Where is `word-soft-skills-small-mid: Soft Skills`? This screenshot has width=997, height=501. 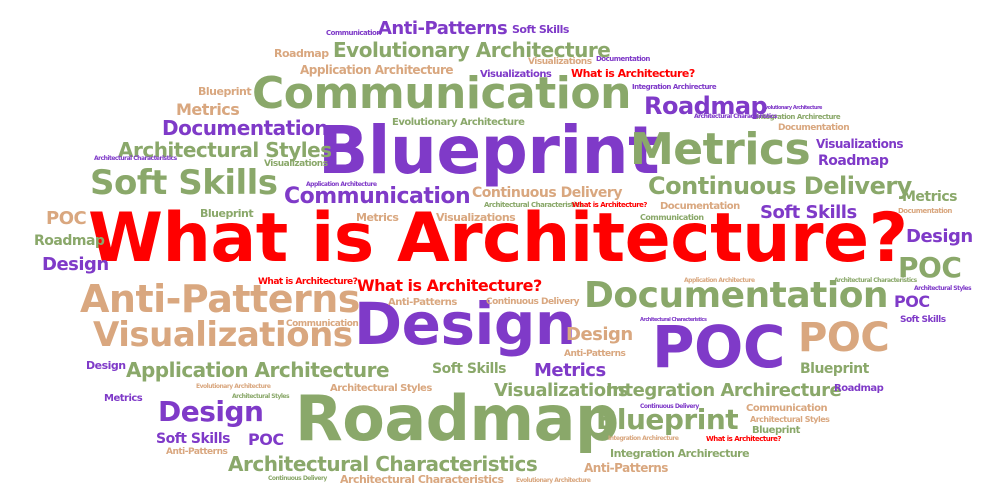
word-soft-skills-small-mid: Soft Skills is located at coordinates (469, 369).